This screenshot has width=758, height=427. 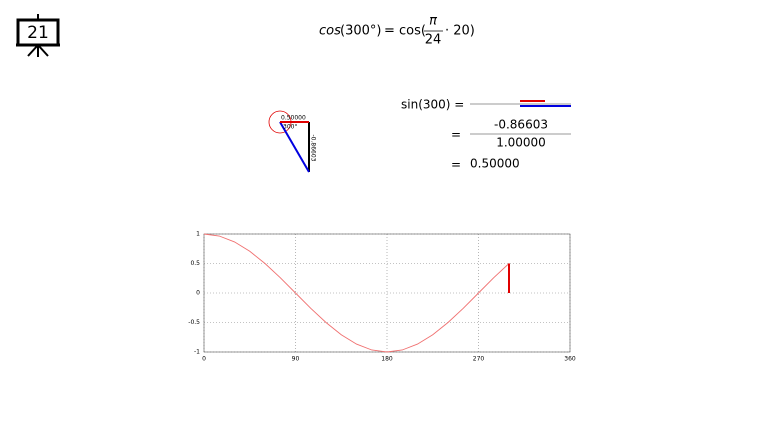 What do you see at coordinates (204, 359) in the screenshot?
I see `x-tick-label: 0` at bounding box center [204, 359].